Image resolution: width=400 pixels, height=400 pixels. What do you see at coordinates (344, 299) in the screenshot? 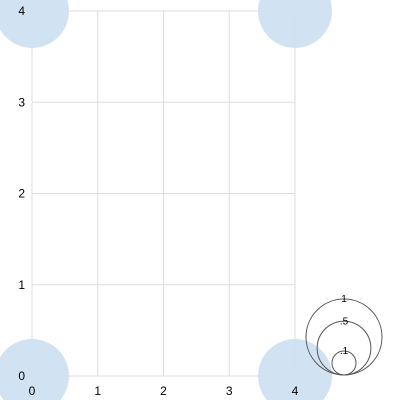
I see `size-legend-label-0: 1` at bounding box center [344, 299].